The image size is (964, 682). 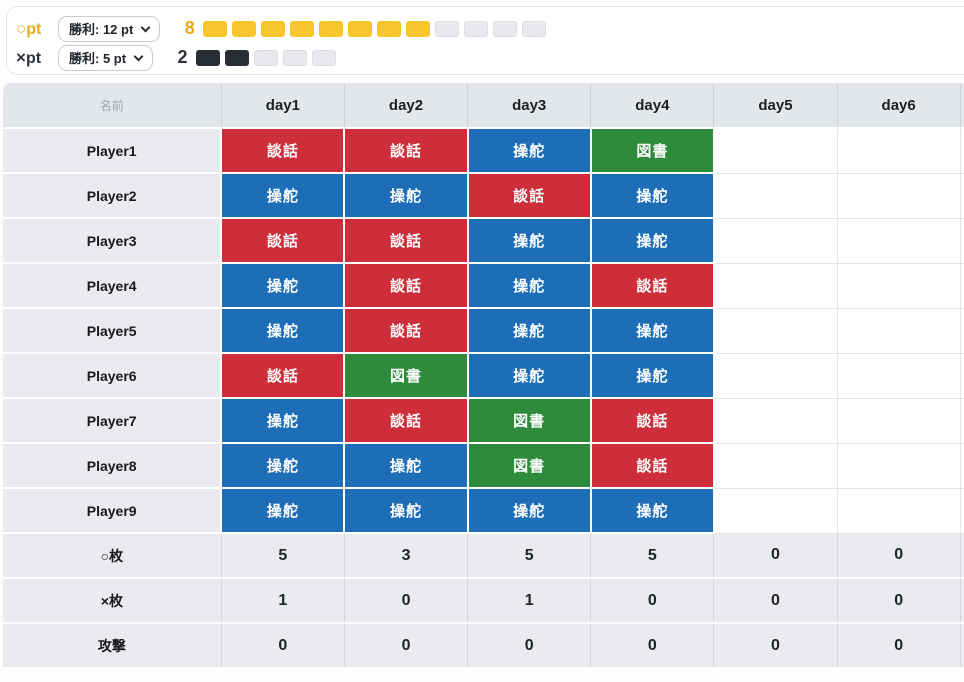 I want to click on player-name-cell: Player9, so click(x=113, y=511).